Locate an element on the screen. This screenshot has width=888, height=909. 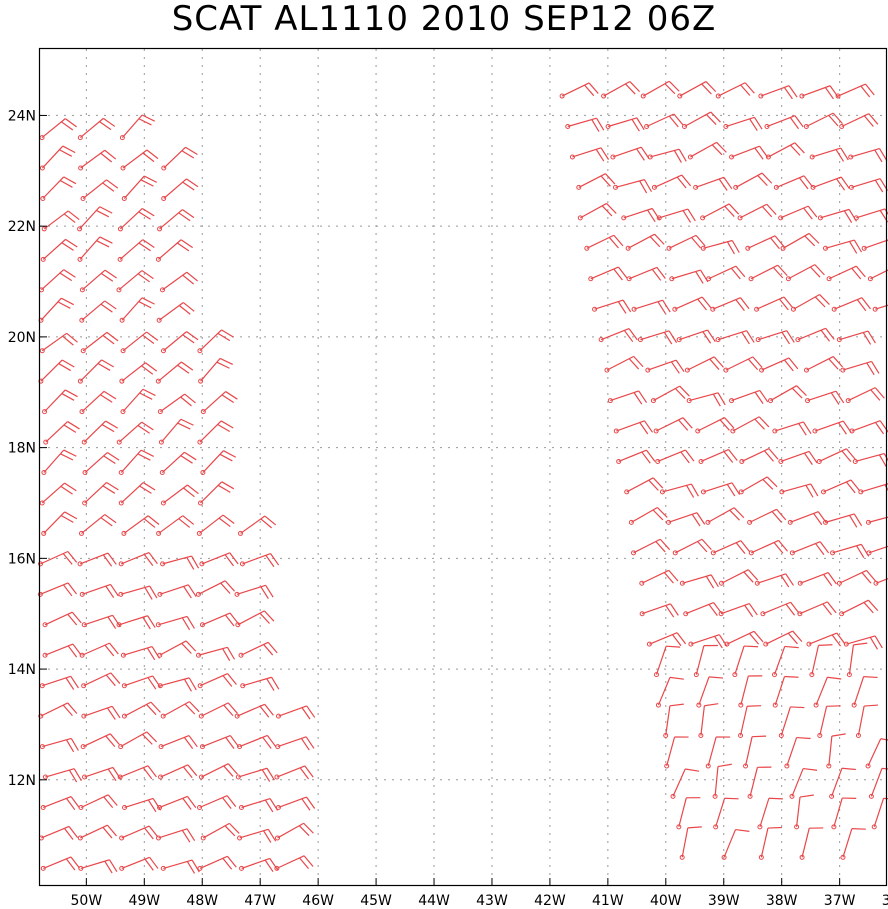
y-tick-label: 14N is located at coordinates (22, 670).